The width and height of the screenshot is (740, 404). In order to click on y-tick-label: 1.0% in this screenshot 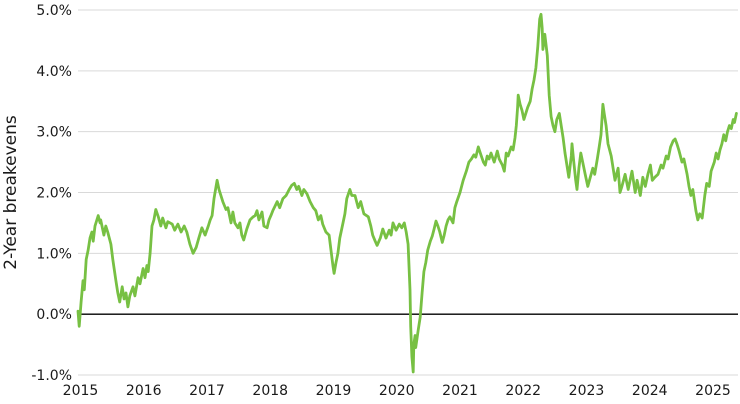, I will do `click(54, 254)`.